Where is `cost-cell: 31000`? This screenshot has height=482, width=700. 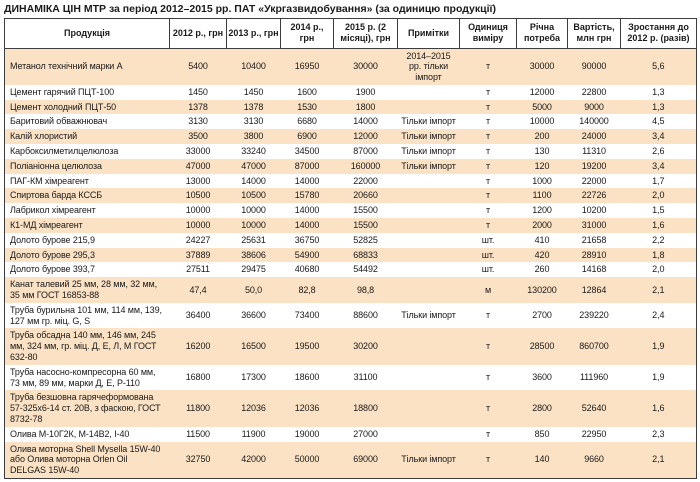 cost-cell: 31000 is located at coordinates (594, 225).